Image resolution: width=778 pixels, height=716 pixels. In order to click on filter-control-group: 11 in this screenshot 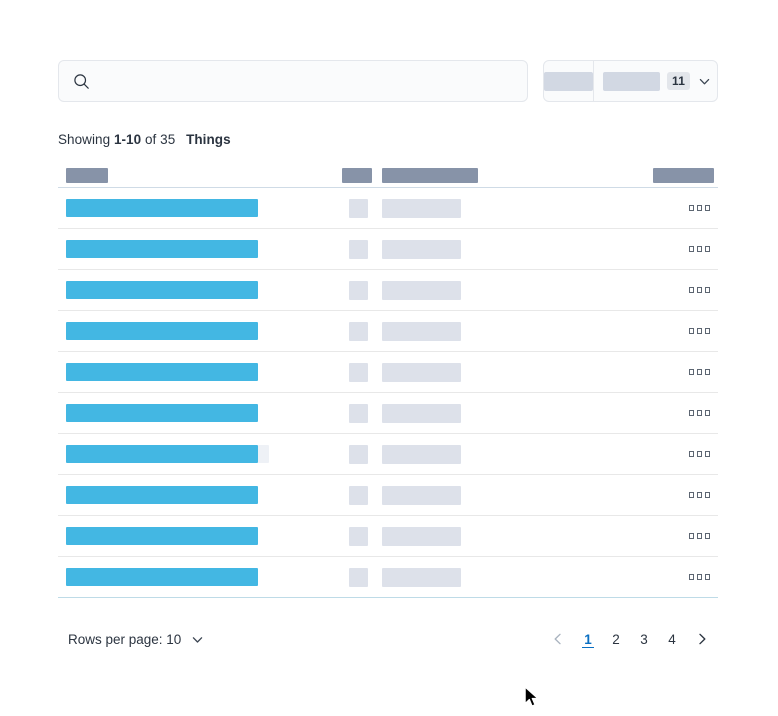, I will do `click(630, 81)`.